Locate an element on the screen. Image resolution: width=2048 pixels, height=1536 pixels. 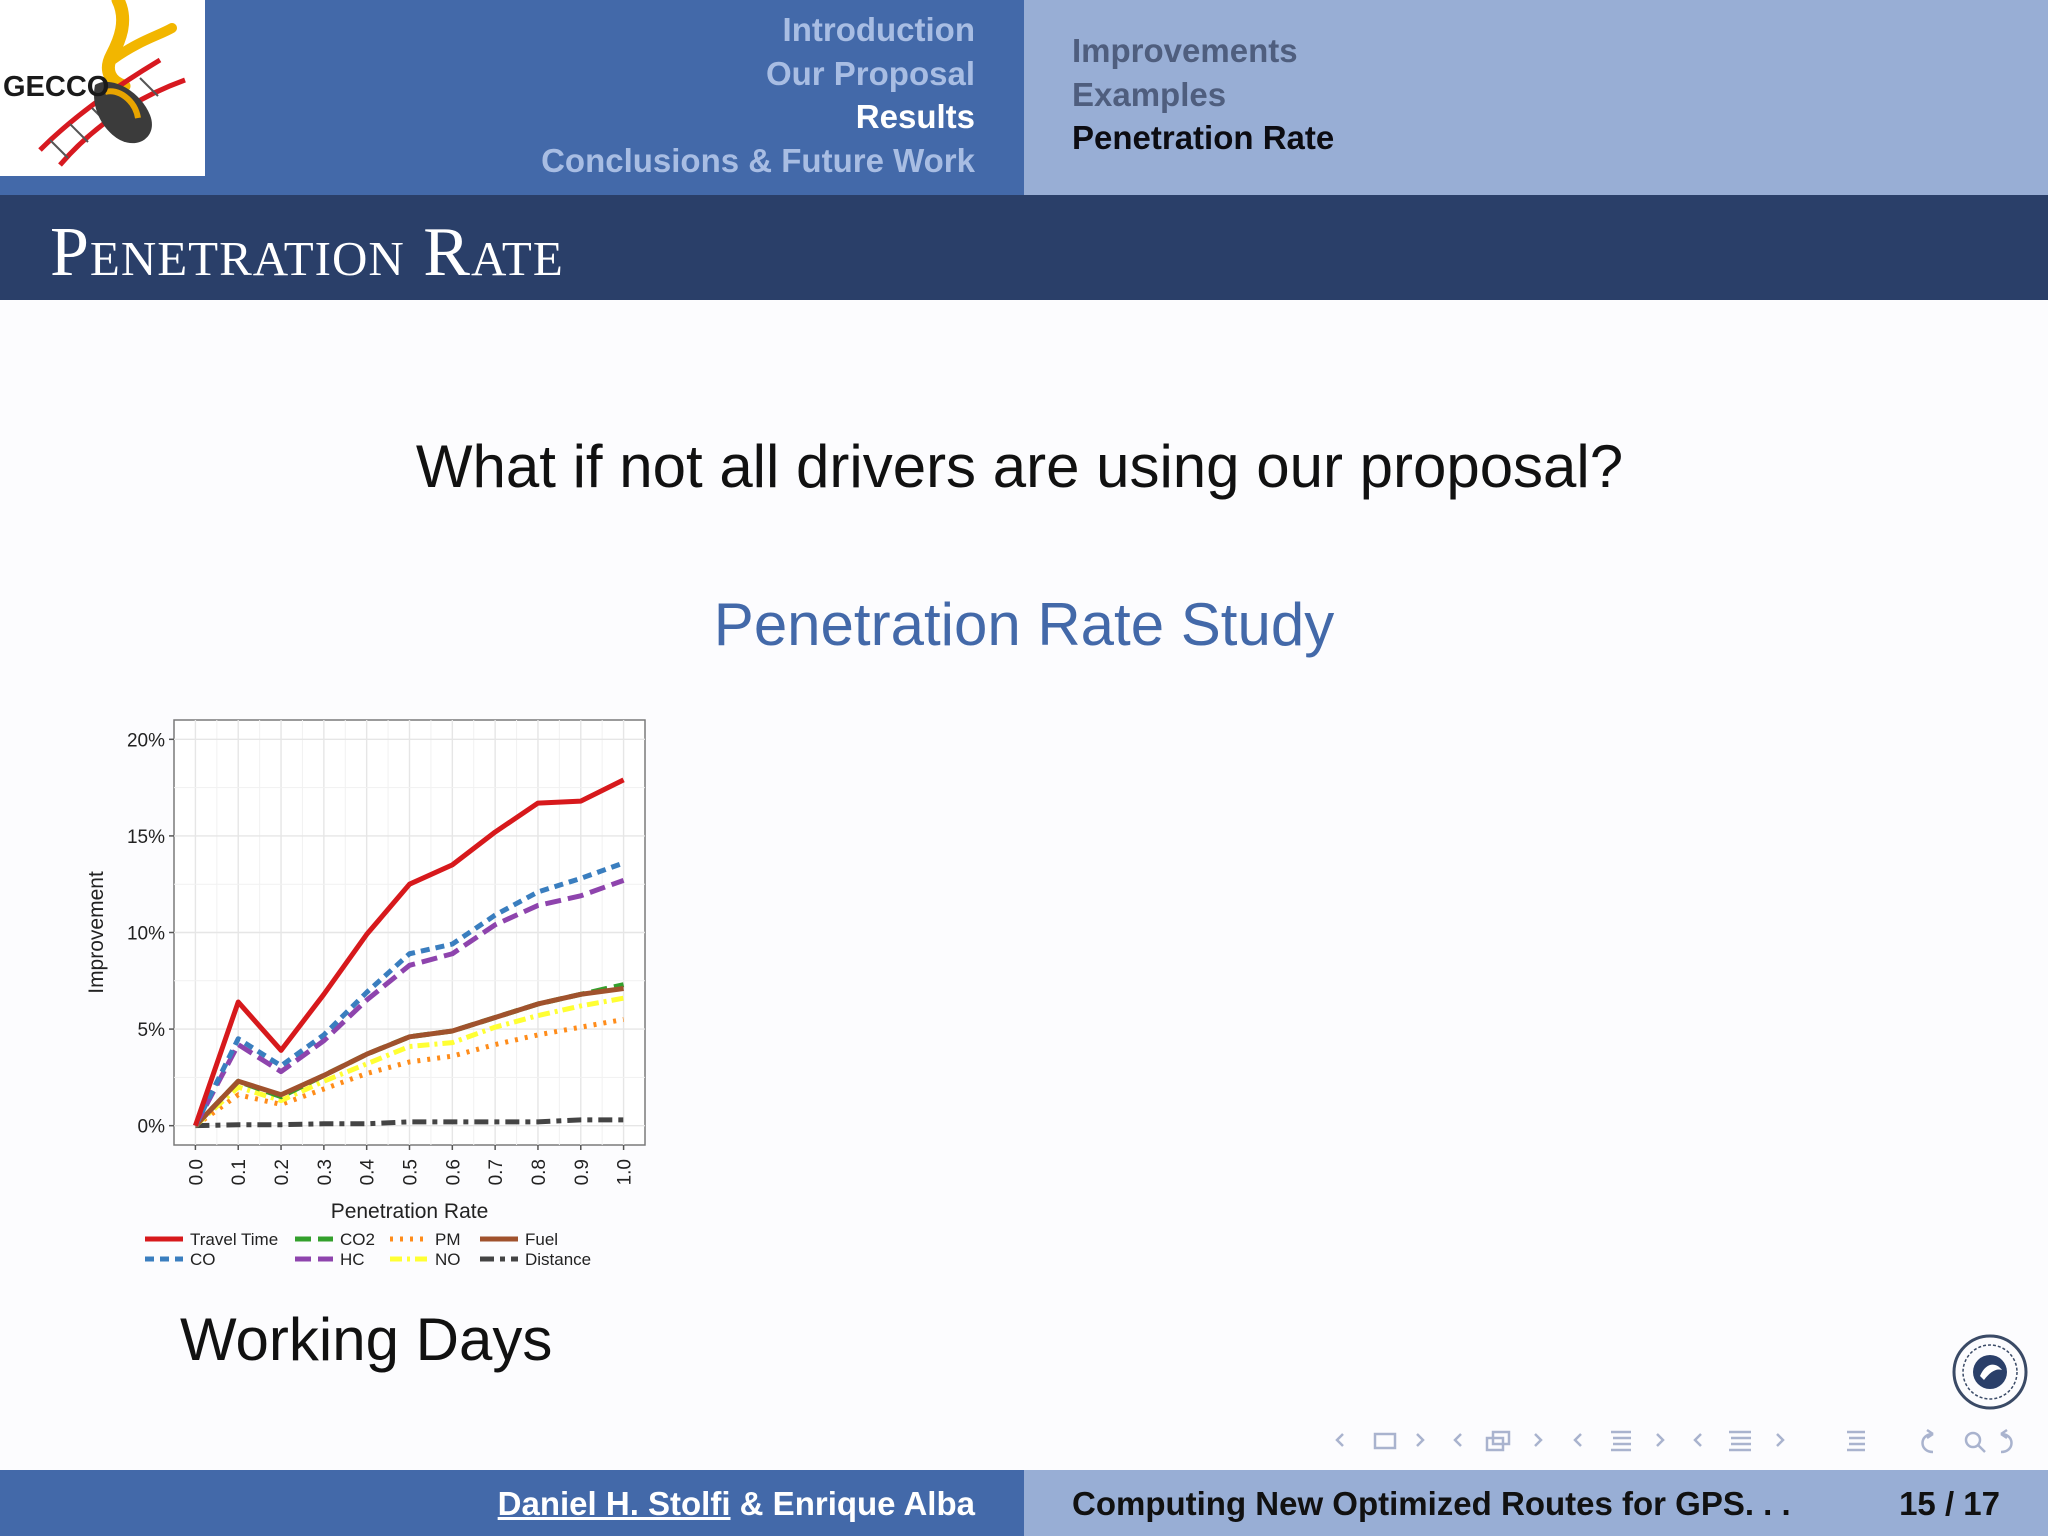
footer-author-rest: & Enrique Alba is located at coordinates (852, 1503).